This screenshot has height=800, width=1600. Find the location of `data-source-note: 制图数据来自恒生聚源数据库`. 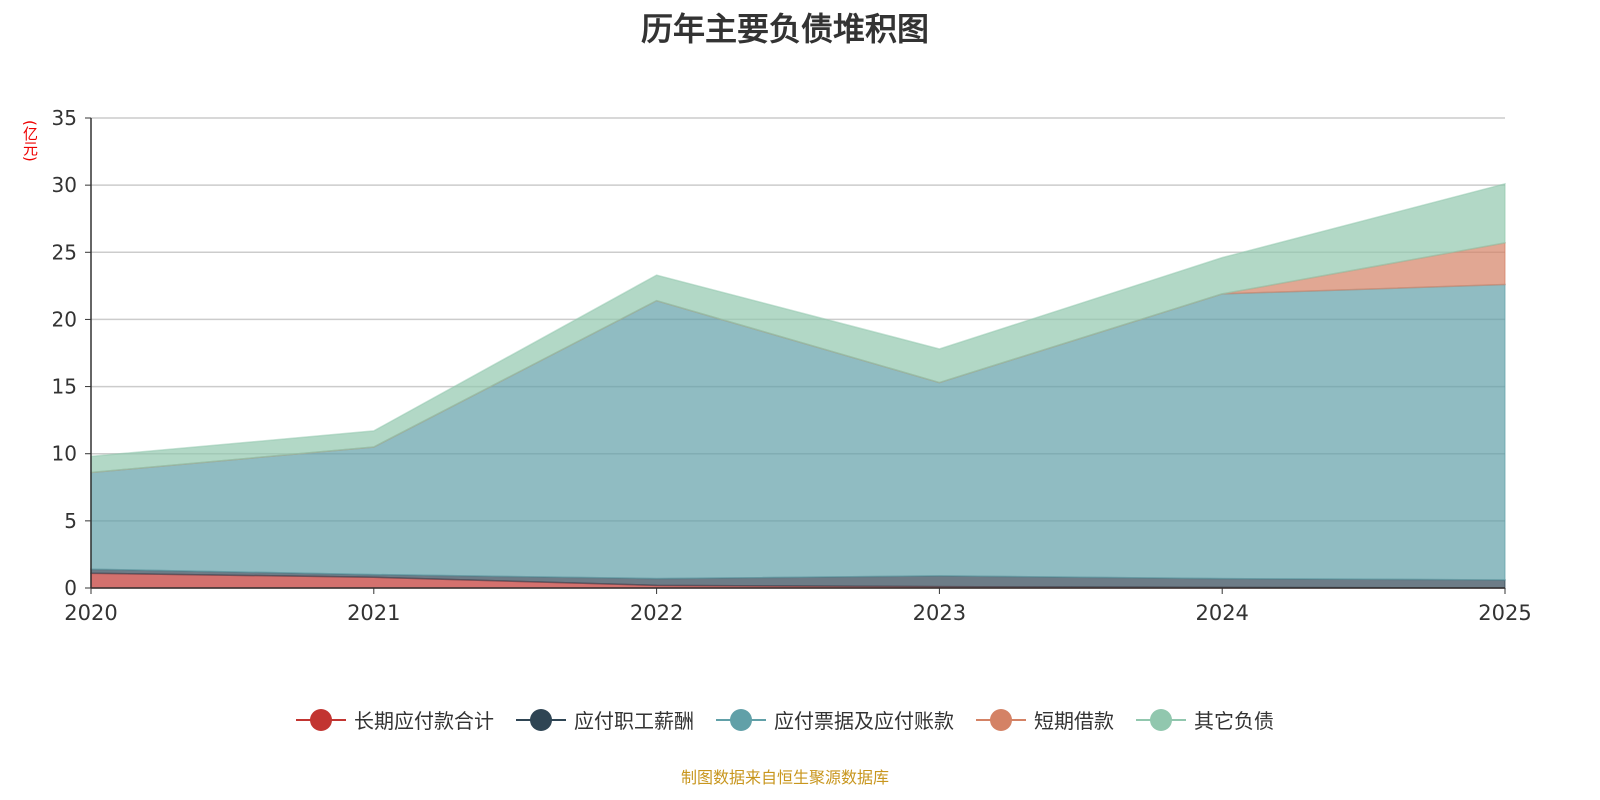

data-source-note: 制图数据来自恒生聚源数据库 is located at coordinates (784, 777).